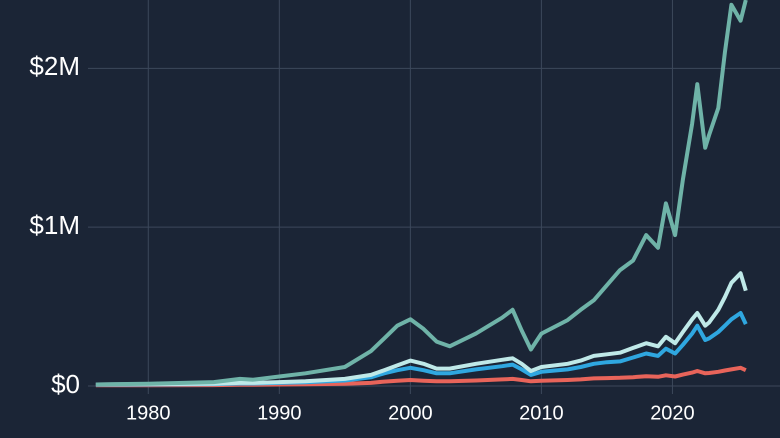 Image resolution: width=780 pixels, height=438 pixels. I want to click on y-tick-label: $0, so click(65, 384).